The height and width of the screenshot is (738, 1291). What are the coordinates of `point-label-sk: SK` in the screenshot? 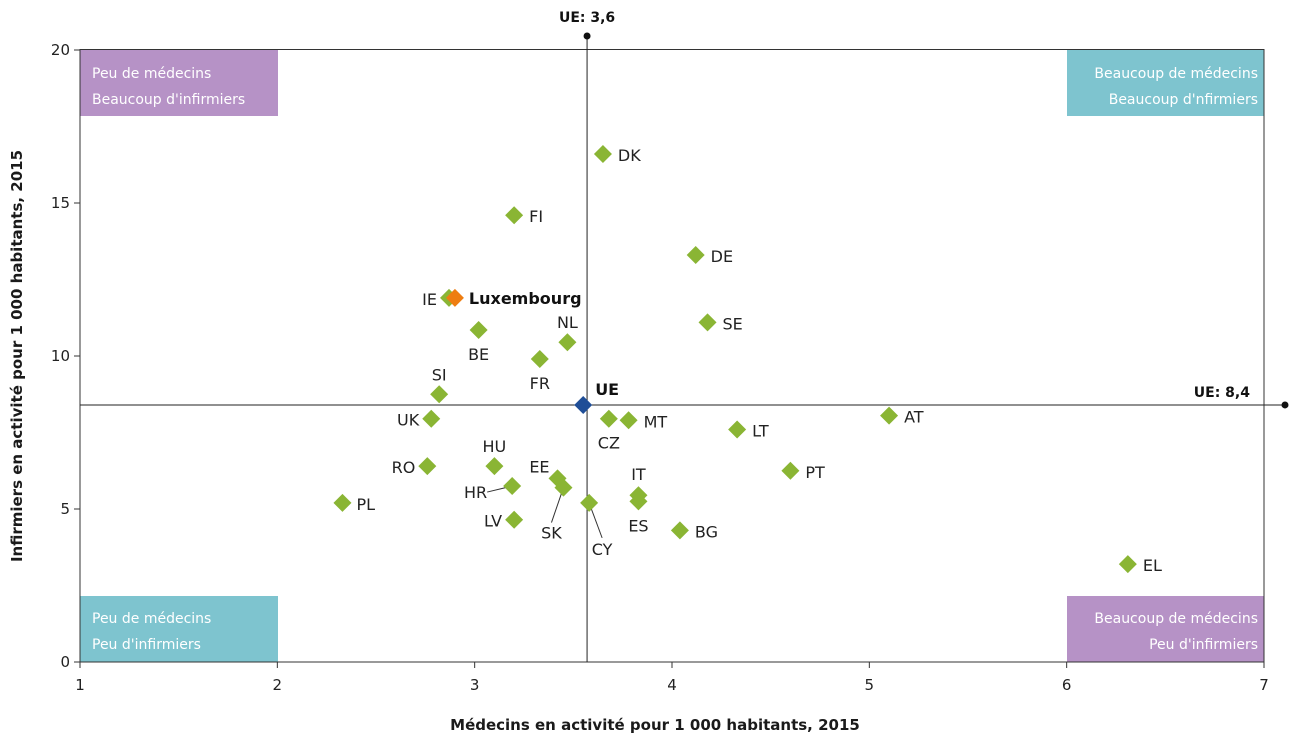 It's located at (551, 533).